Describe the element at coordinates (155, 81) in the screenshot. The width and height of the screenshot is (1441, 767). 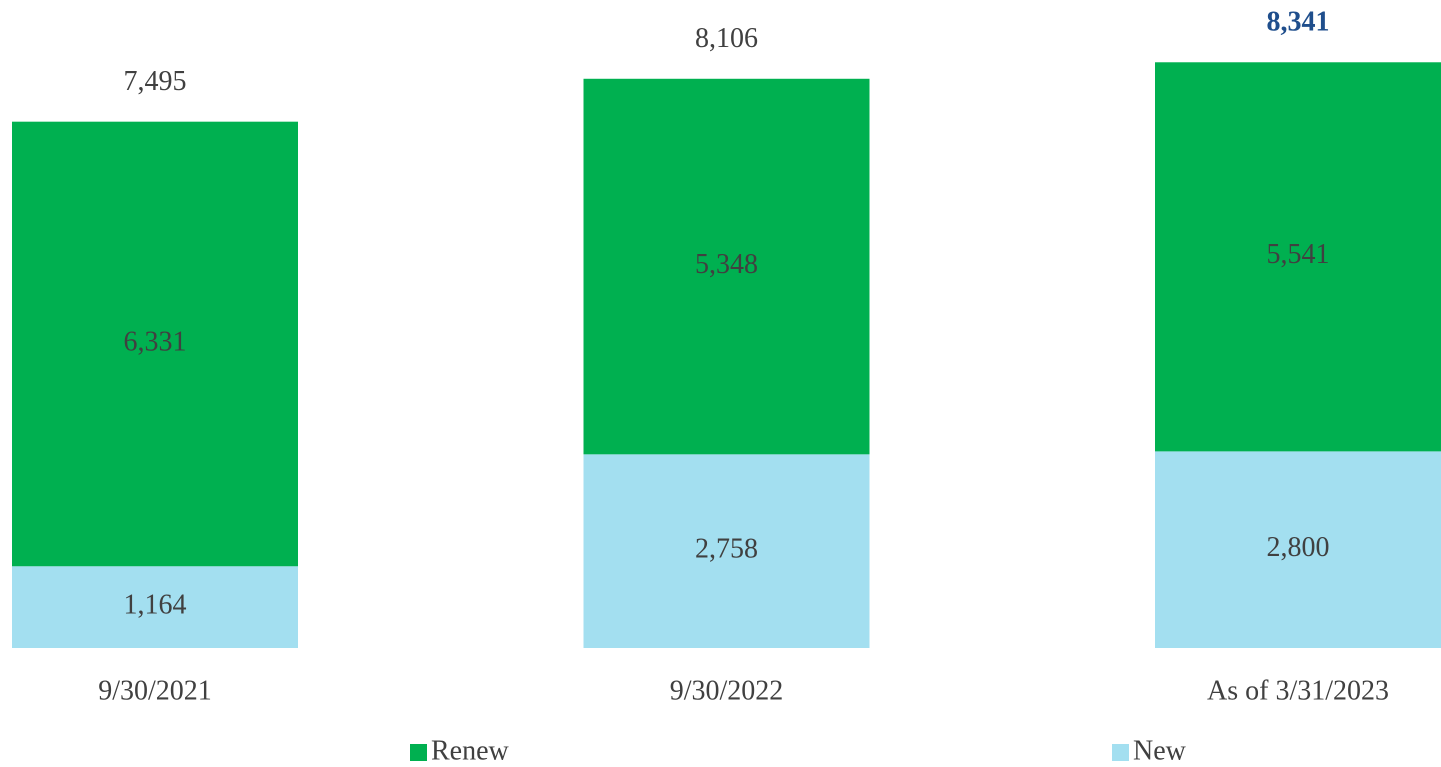
I see `total-label: 7,495` at that location.